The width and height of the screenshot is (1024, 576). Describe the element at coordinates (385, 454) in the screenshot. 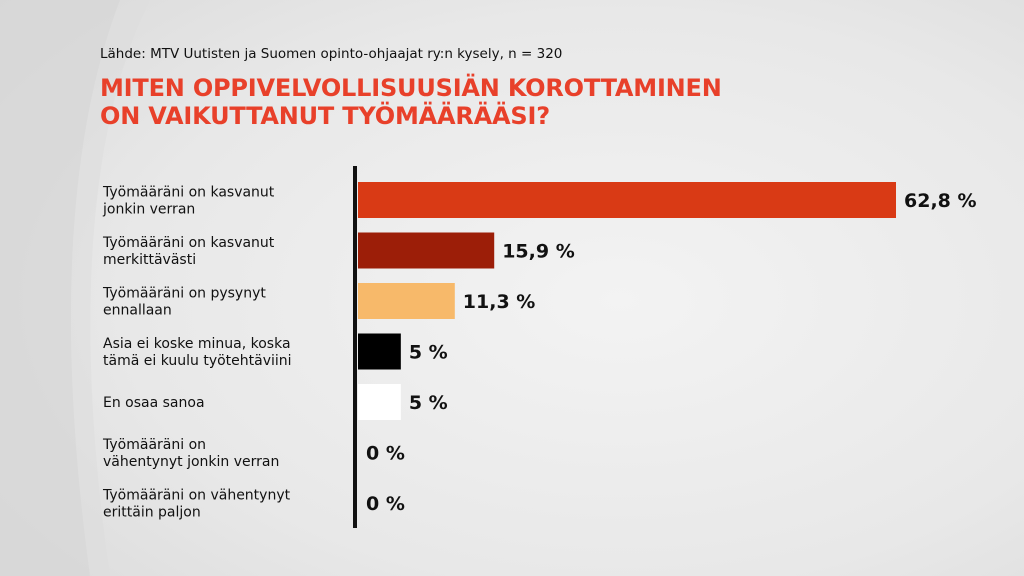

I see `value-label-6: 0 %` at that location.